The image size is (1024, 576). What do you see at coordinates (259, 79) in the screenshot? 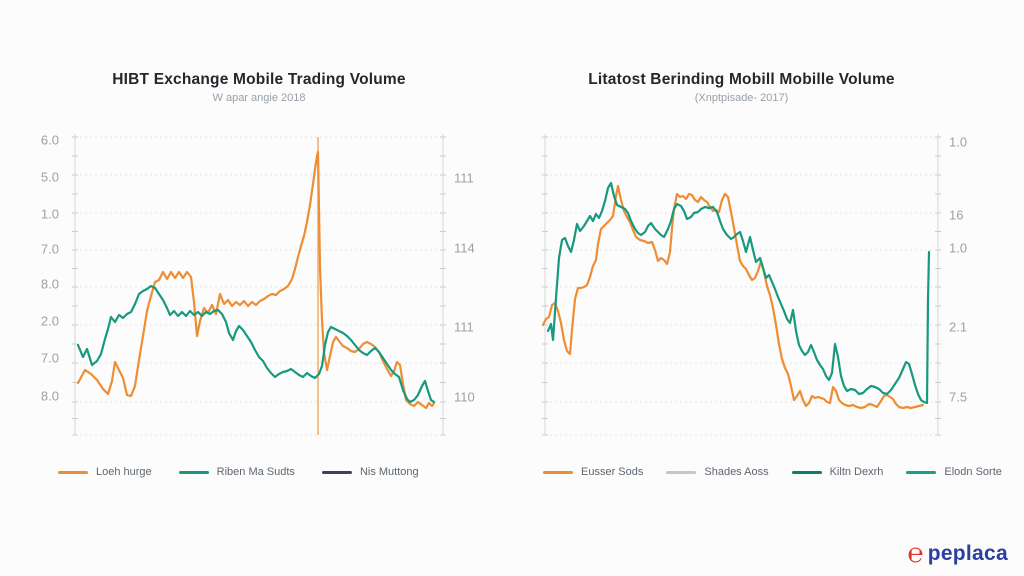
I see `left-chart-title: HIBT Exchange Mobile Trading Volume` at bounding box center [259, 79].